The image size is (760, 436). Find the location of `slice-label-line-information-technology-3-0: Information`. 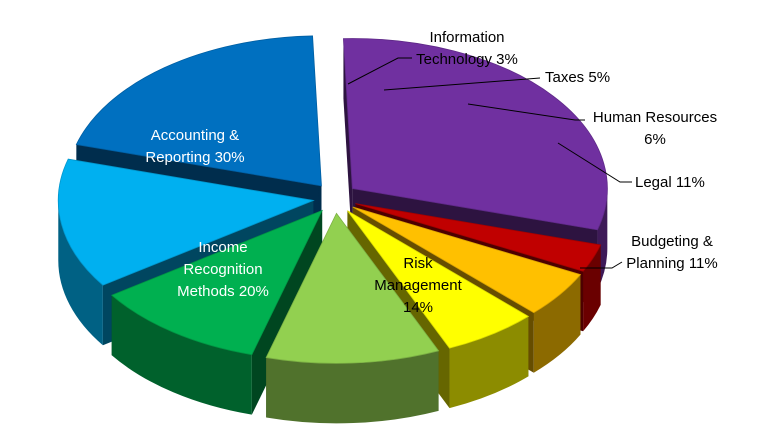

slice-label-line-information-technology-3-0: Information is located at coordinates (466, 37).